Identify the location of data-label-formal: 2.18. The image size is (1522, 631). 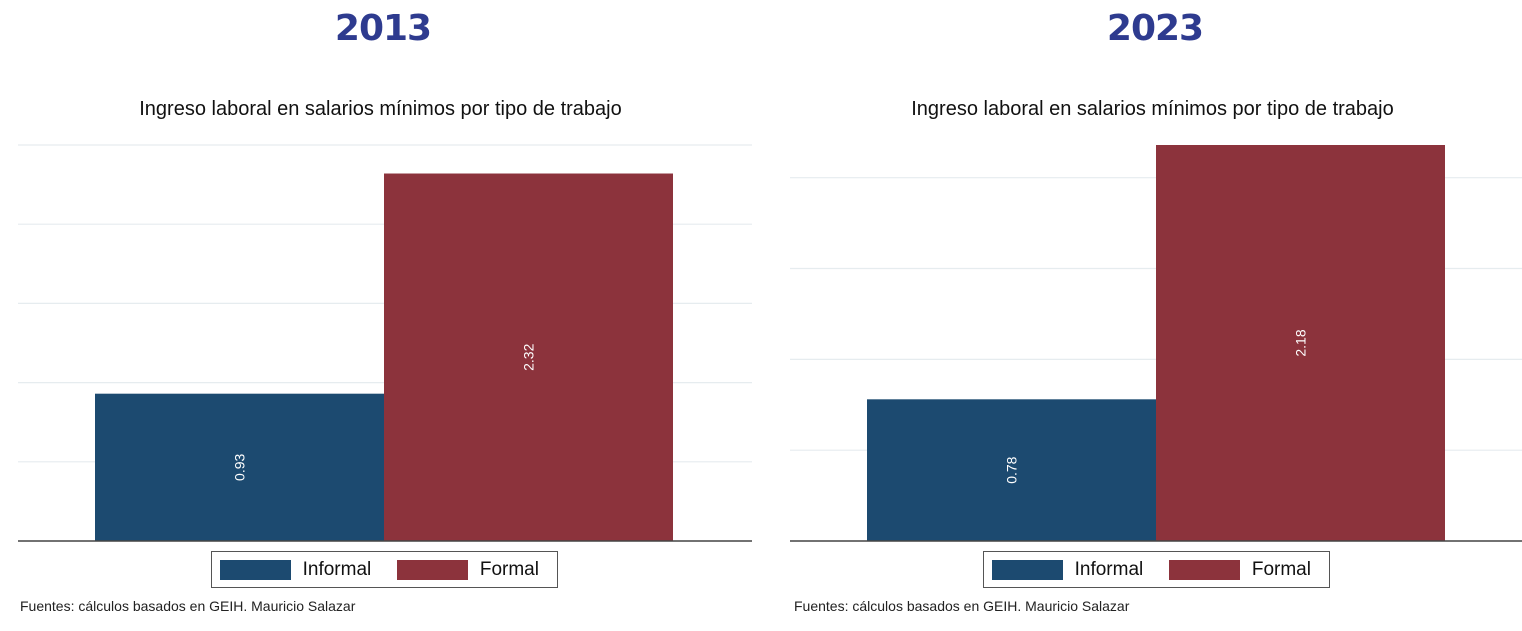
(1301, 342).